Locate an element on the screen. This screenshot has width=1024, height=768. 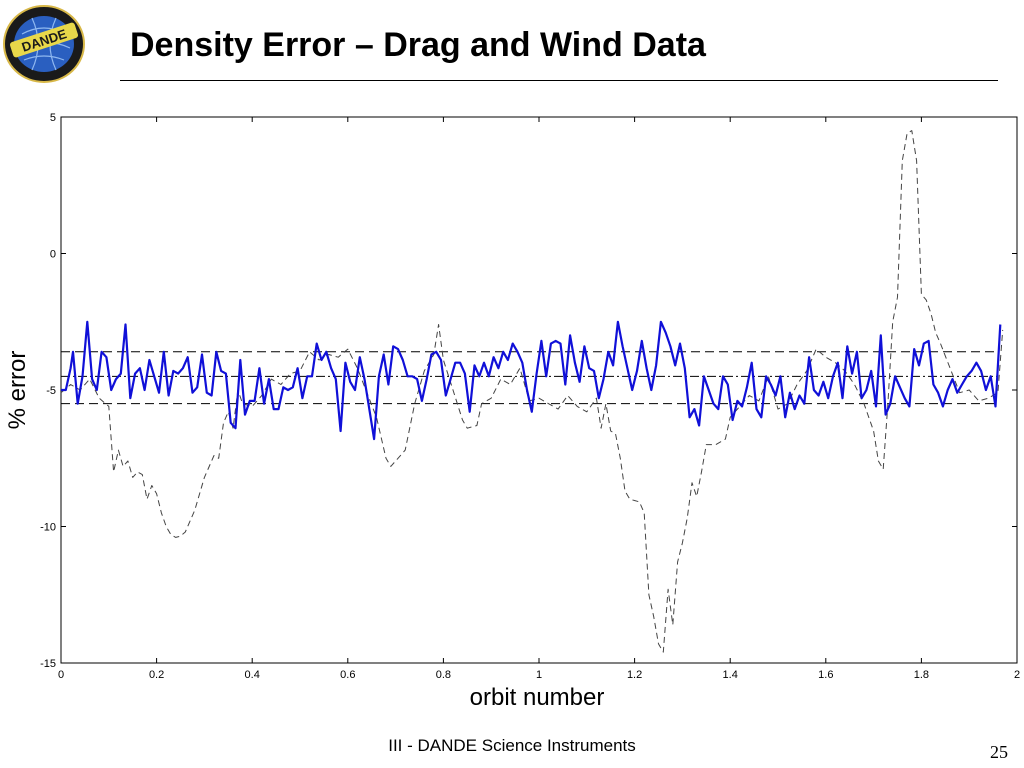
y-tick-label: -15 is located at coordinates (48, 664).